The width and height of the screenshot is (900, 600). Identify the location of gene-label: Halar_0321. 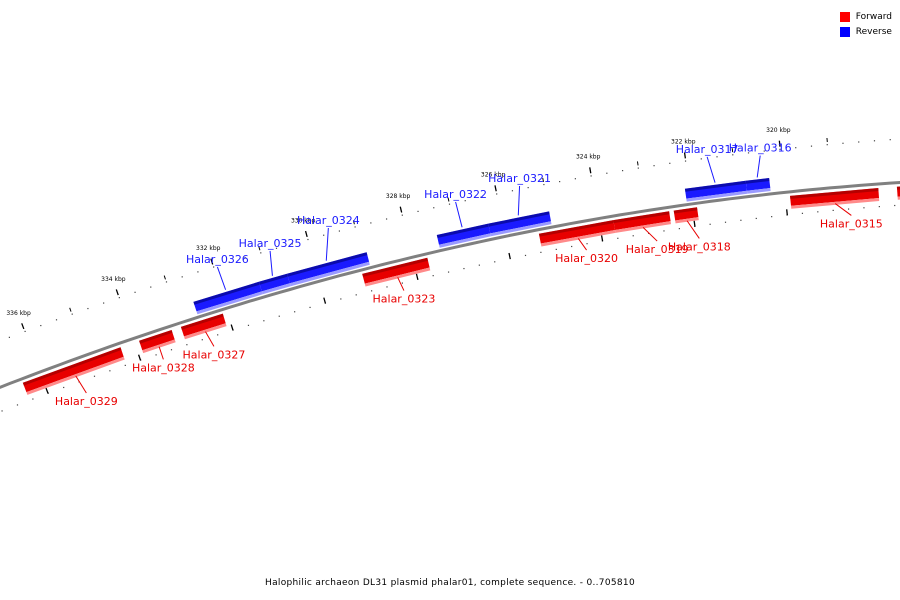
(519, 178).